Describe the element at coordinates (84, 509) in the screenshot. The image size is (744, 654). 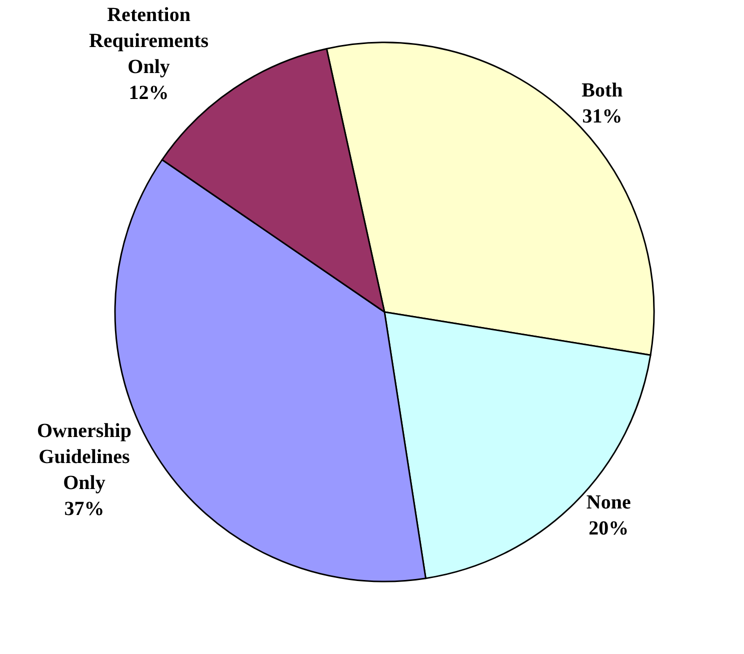
I see `data-label: 37%` at that location.